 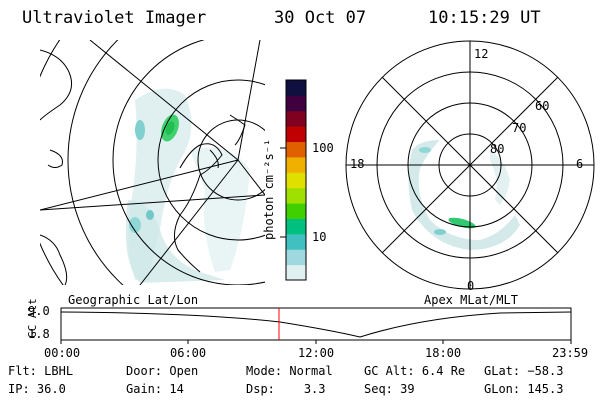 What do you see at coordinates (579, 164) in the screenshot?
I see `mlt-label-6: 6` at bounding box center [579, 164].